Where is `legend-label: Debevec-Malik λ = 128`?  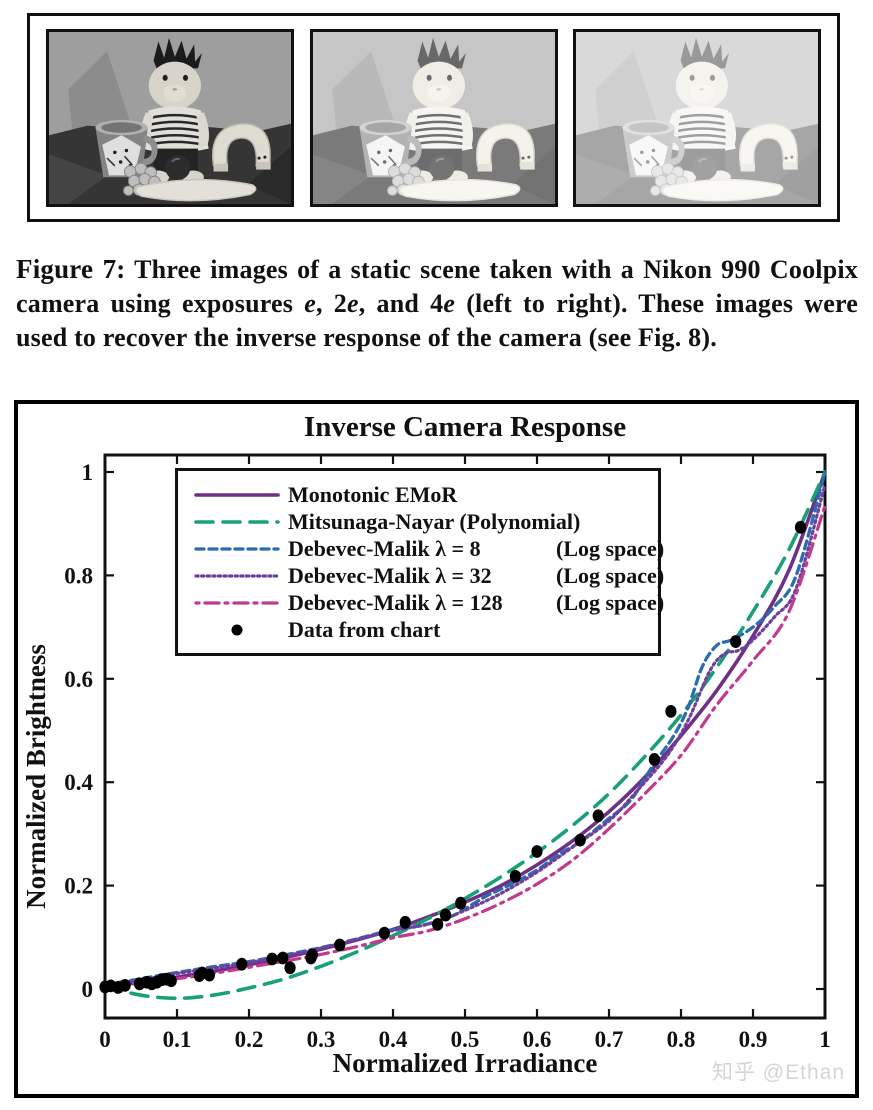 legend-label: Debevec-Malik λ = 128 is located at coordinates (395, 602).